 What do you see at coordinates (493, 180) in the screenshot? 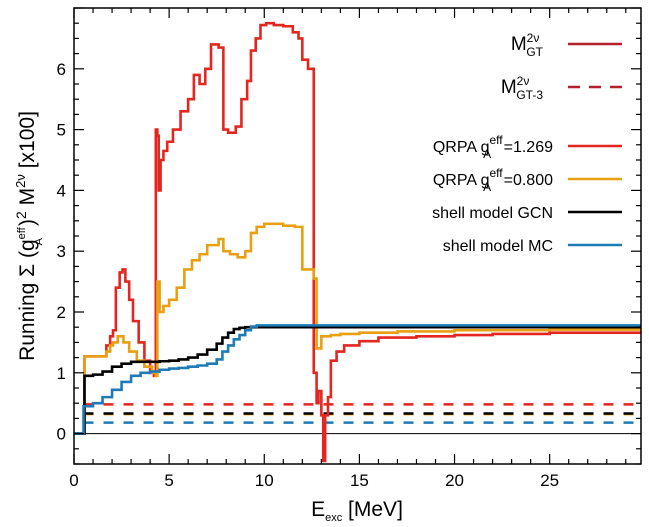
I see `legend-label-qrpa-0800: QRPA geff A =0.800` at bounding box center [493, 180].